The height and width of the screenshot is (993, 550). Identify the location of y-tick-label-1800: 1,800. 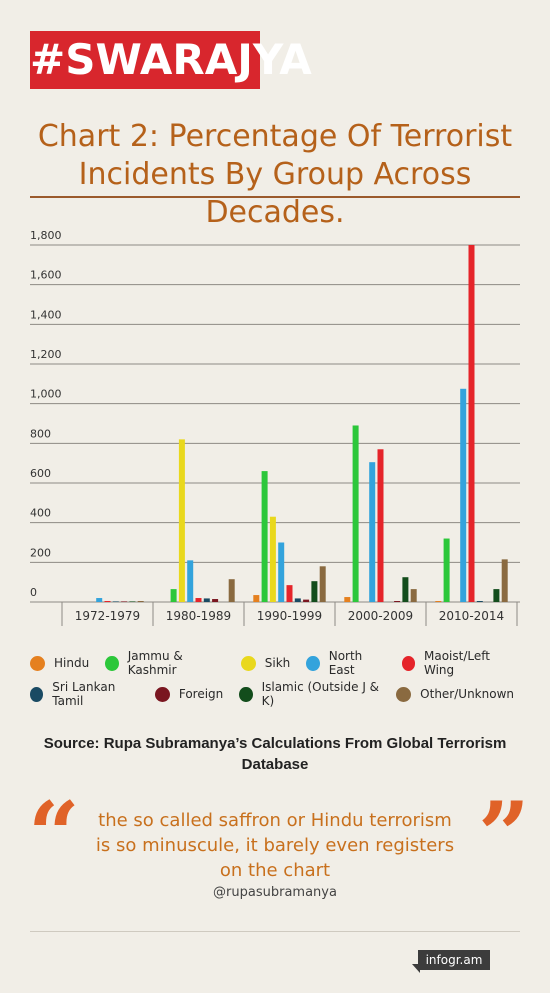
(46, 235).